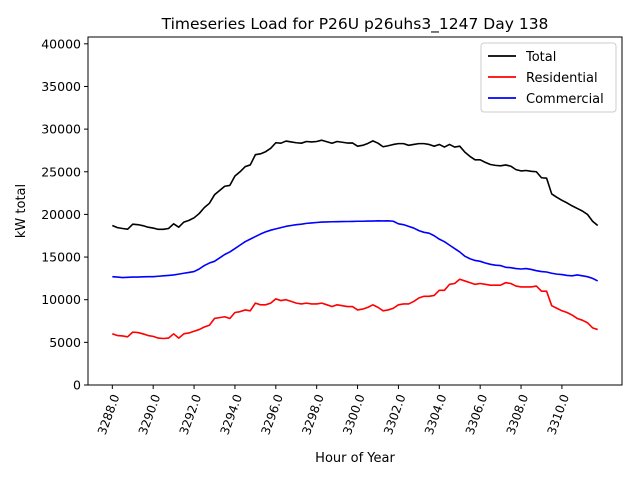 Image resolution: width=640 pixels, height=484 pixels. I want to click on legend-box, so click(548, 77).